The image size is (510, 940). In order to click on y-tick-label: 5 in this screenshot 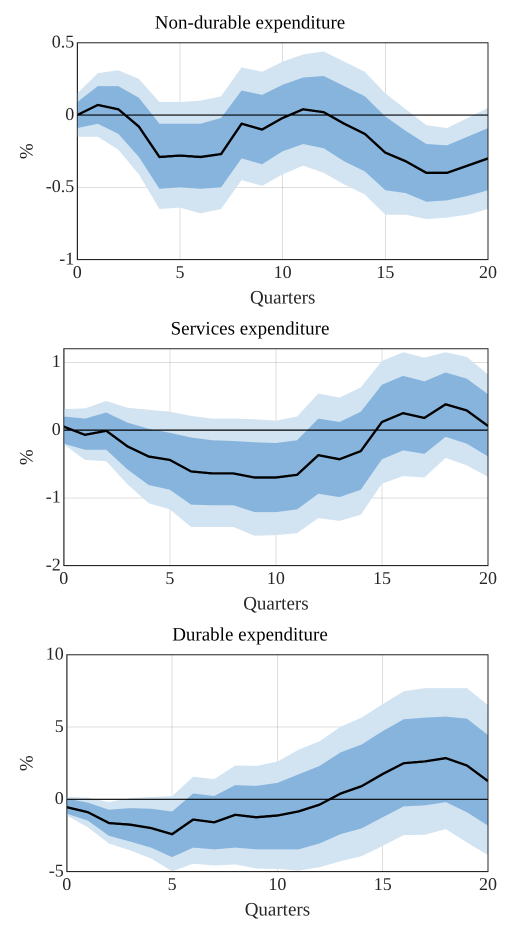, I will do `click(59, 726)`.